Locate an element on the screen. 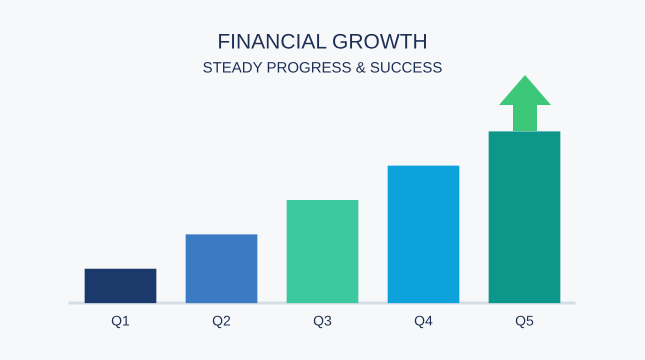 The height and width of the screenshot is (360, 645). x-tick-label: Q2 is located at coordinates (222, 320).